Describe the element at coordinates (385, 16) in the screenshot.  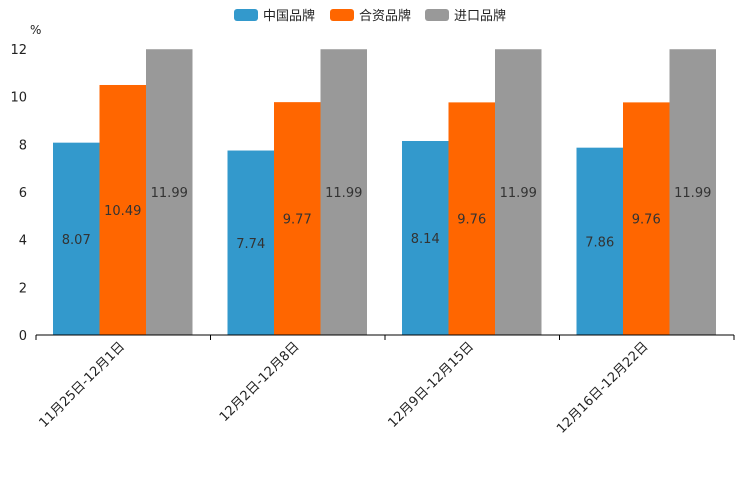
I see `legend-label: 合资品牌` at that location.